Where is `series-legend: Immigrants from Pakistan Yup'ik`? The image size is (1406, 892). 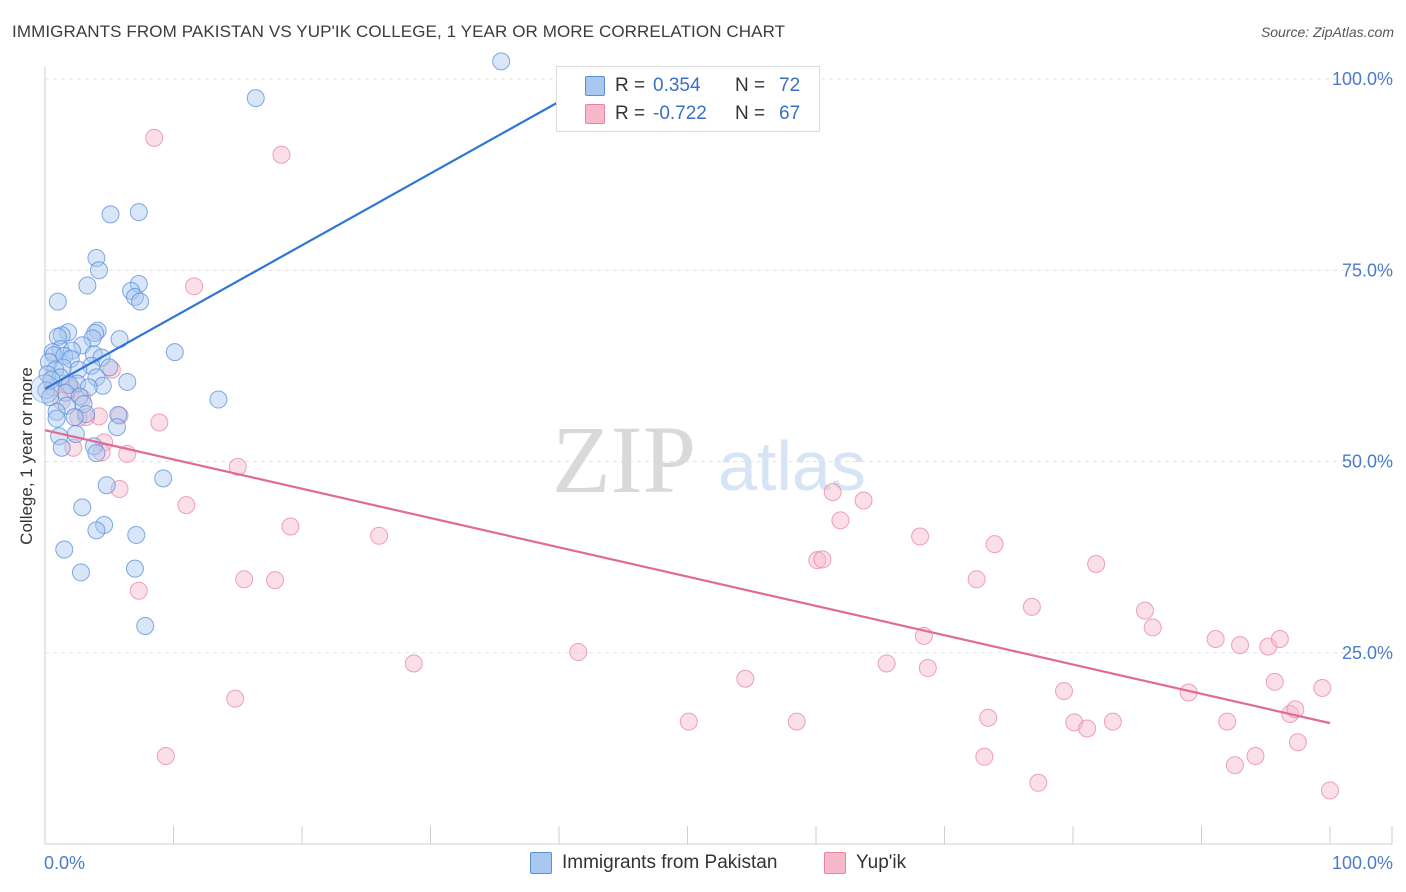
series-legend: Immigrants from Pakistan Yup'ik is located at coordinates (703, 865).